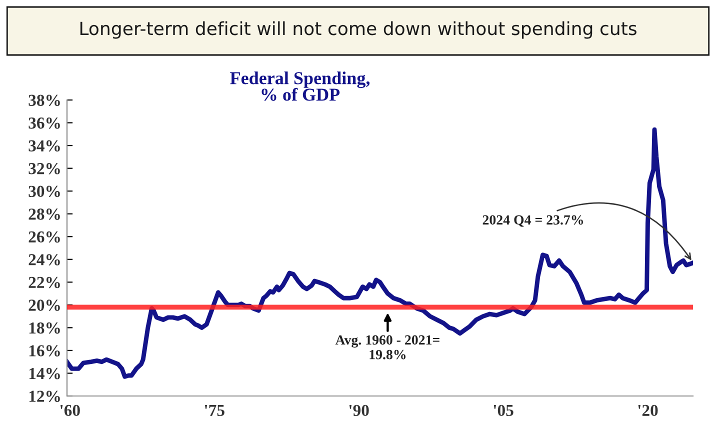 The width and height of the screenshot is (716, 431). I want to click on y-tick-label: 38%, so click(44, 100).